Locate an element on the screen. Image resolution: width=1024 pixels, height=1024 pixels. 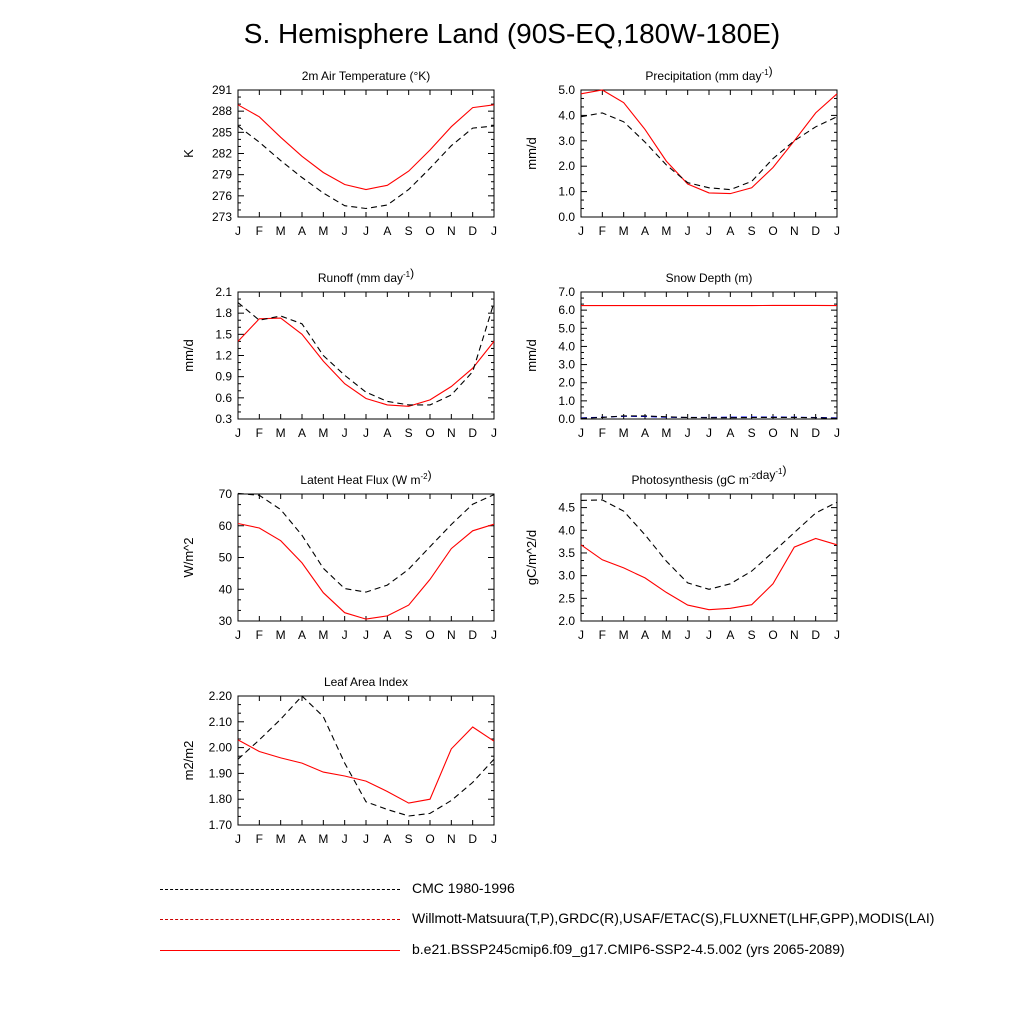
y-tick-label: 291 is located at coordinates (222, 90).